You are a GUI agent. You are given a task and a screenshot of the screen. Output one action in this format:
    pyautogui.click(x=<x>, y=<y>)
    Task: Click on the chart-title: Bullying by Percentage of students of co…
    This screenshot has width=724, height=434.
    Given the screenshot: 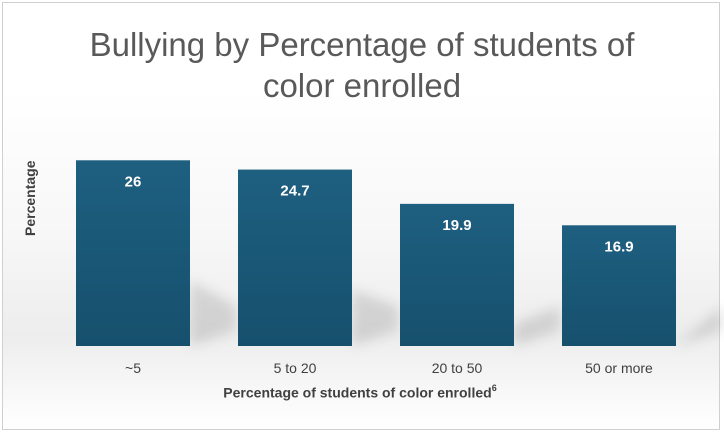 What is the action you would take?
    pyautogui.click(x=362, y=65)
    